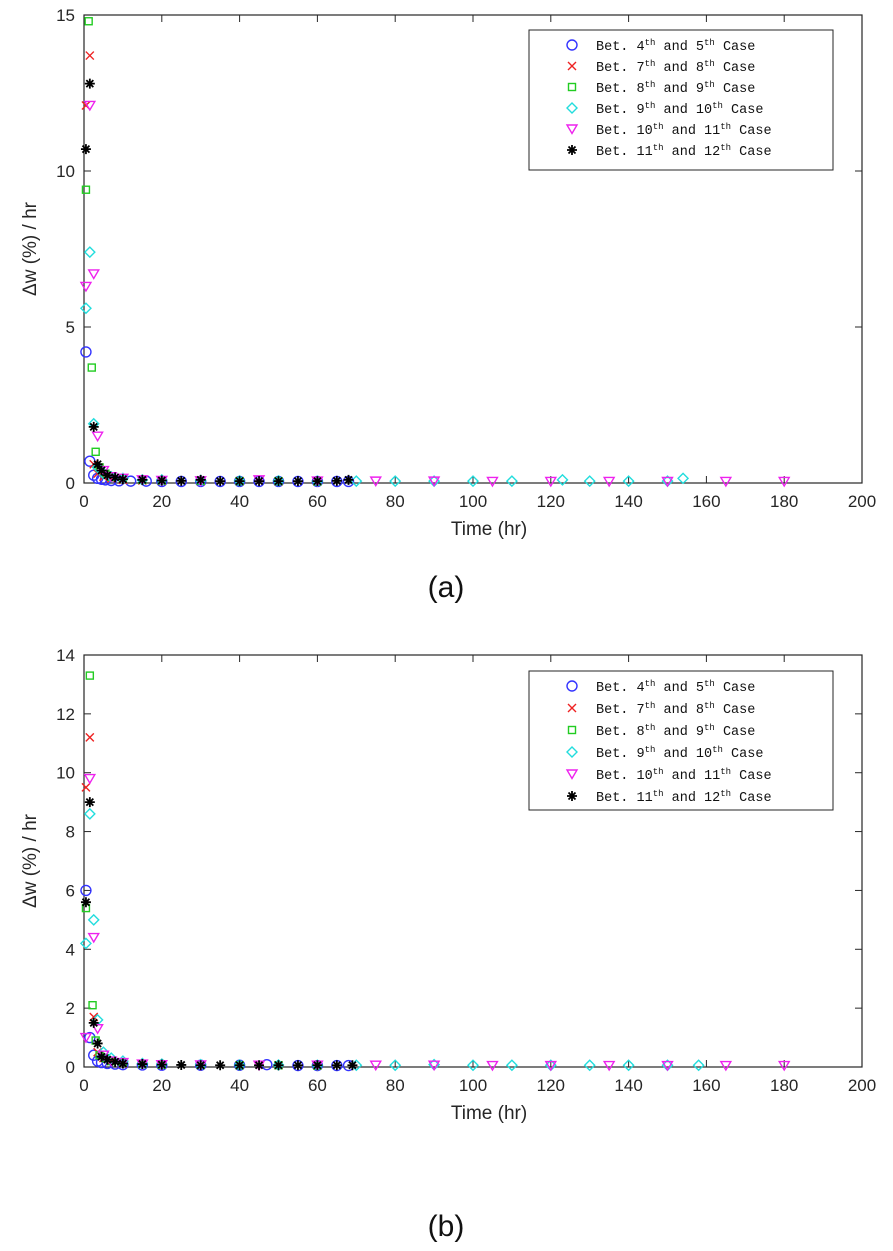 This screenshot has height=1251, width=893. I want to click on legend-box, so click(681, 740).